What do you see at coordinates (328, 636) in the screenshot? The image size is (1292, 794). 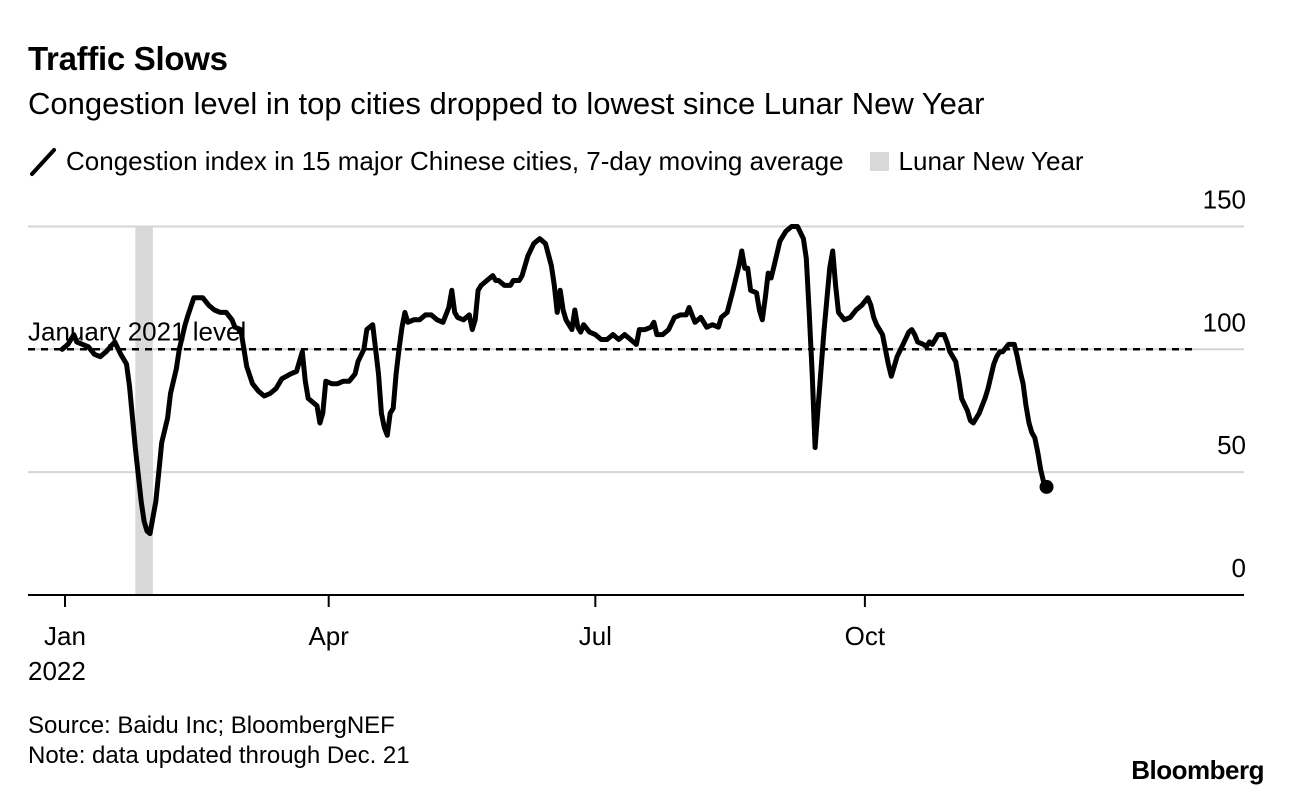 I see `x-tick-label-apr: Apr` at bounding box center [328, 636].